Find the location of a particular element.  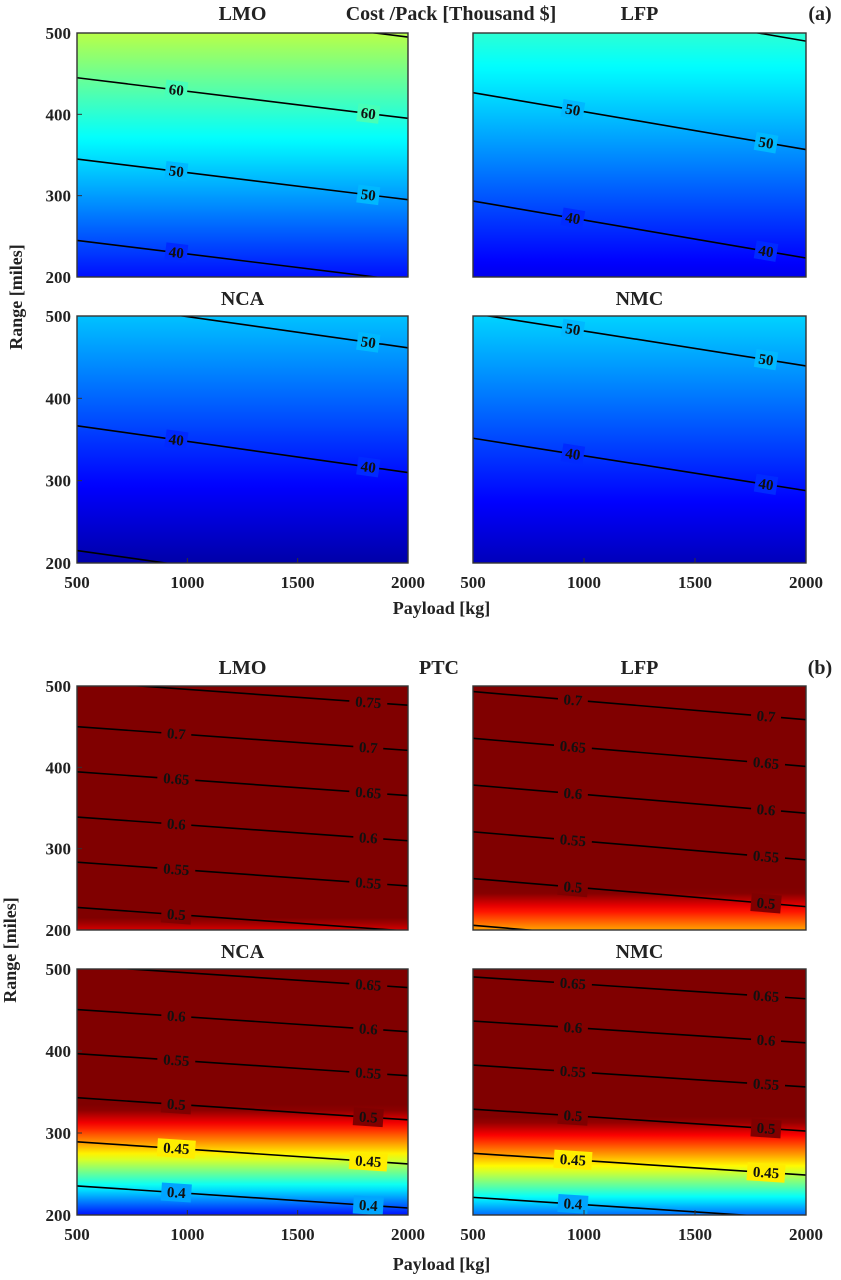

ptc-nca-contour-label-0.5-0: 0.5 is located at coordinates (176, 1105).